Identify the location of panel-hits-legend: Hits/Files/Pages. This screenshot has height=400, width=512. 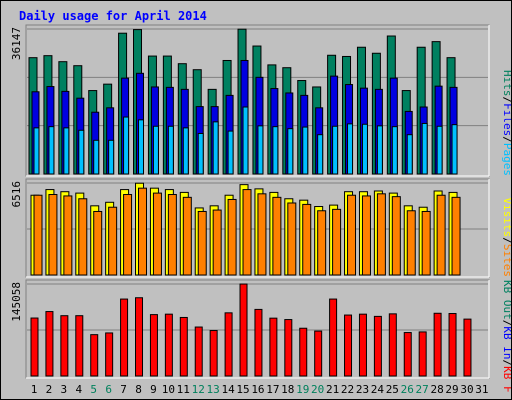
(506, 123).